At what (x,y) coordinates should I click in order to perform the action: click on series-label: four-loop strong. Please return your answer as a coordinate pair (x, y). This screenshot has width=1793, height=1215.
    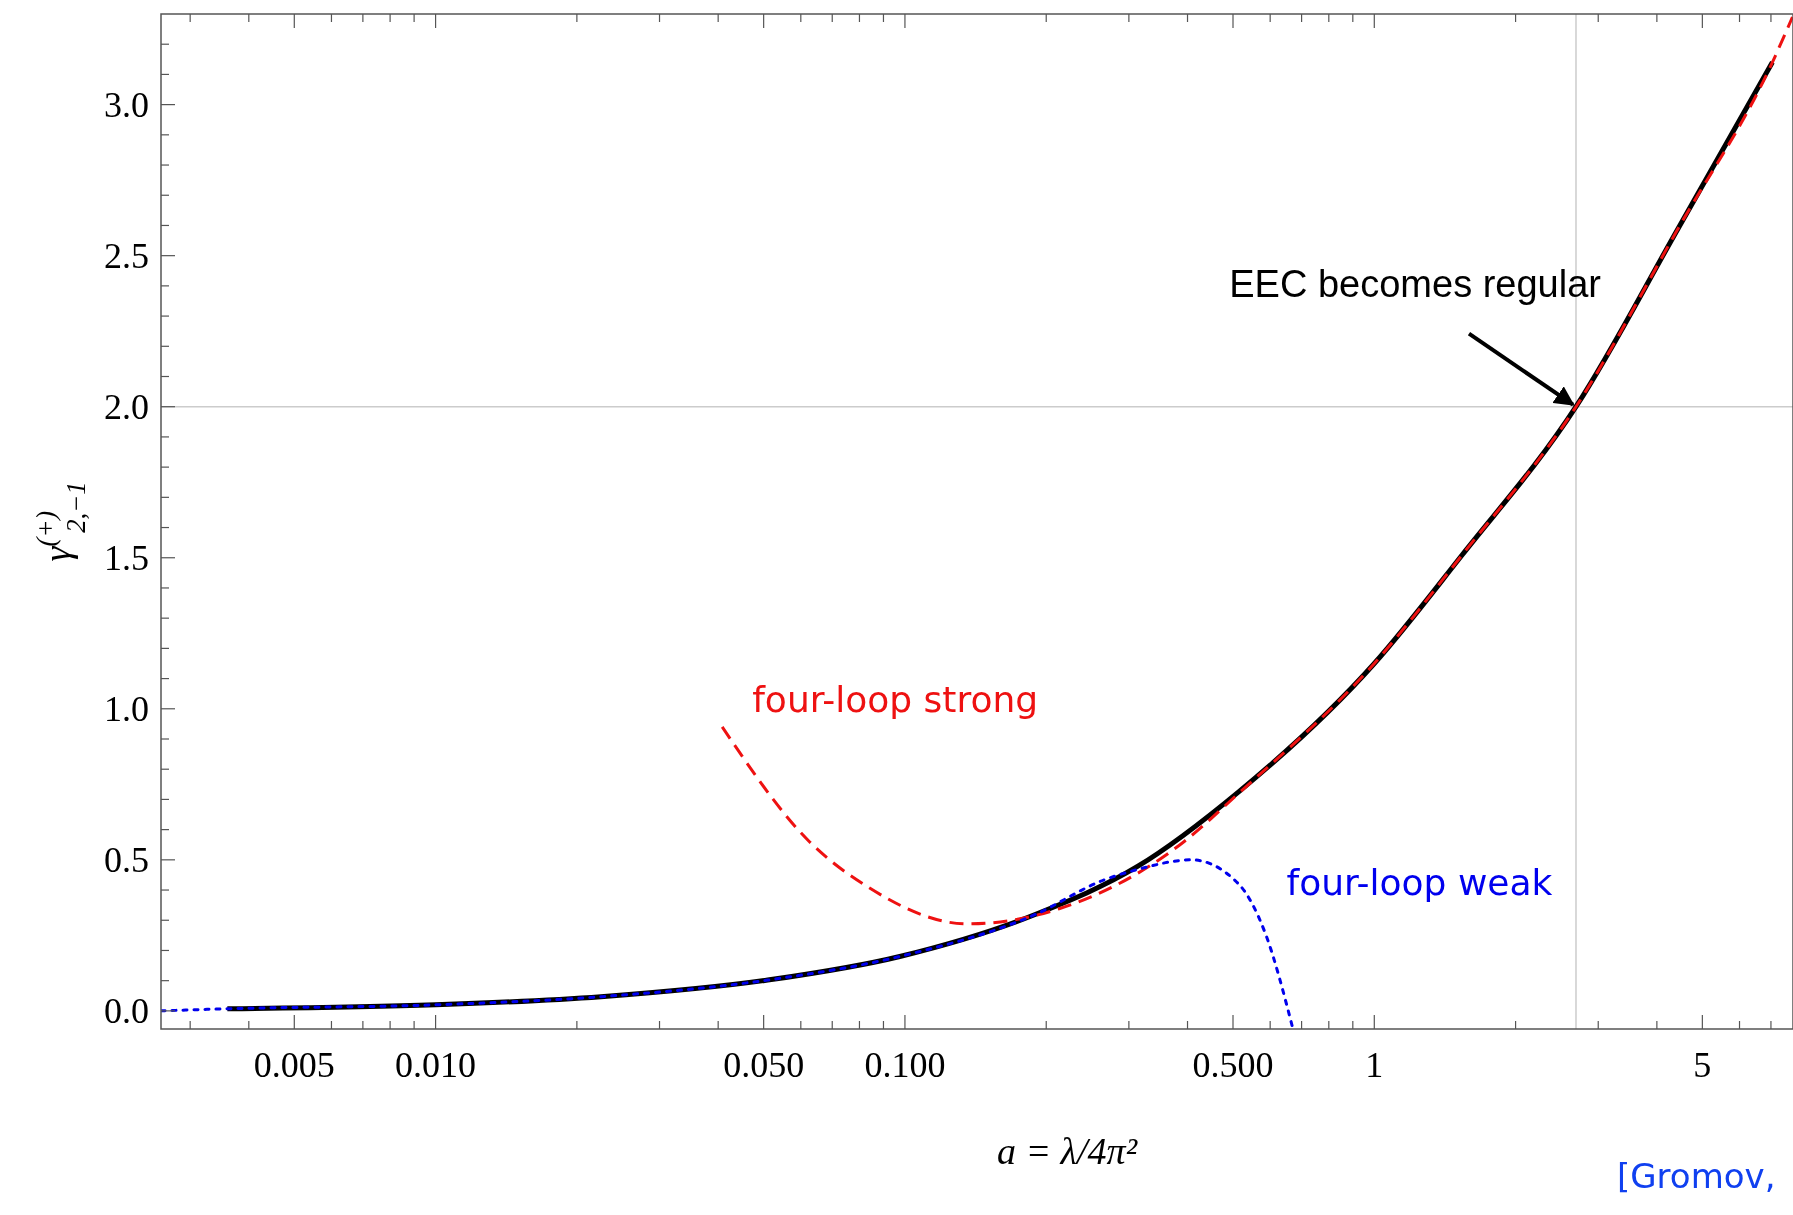
    Looking at the image, I should click on (895, 699).